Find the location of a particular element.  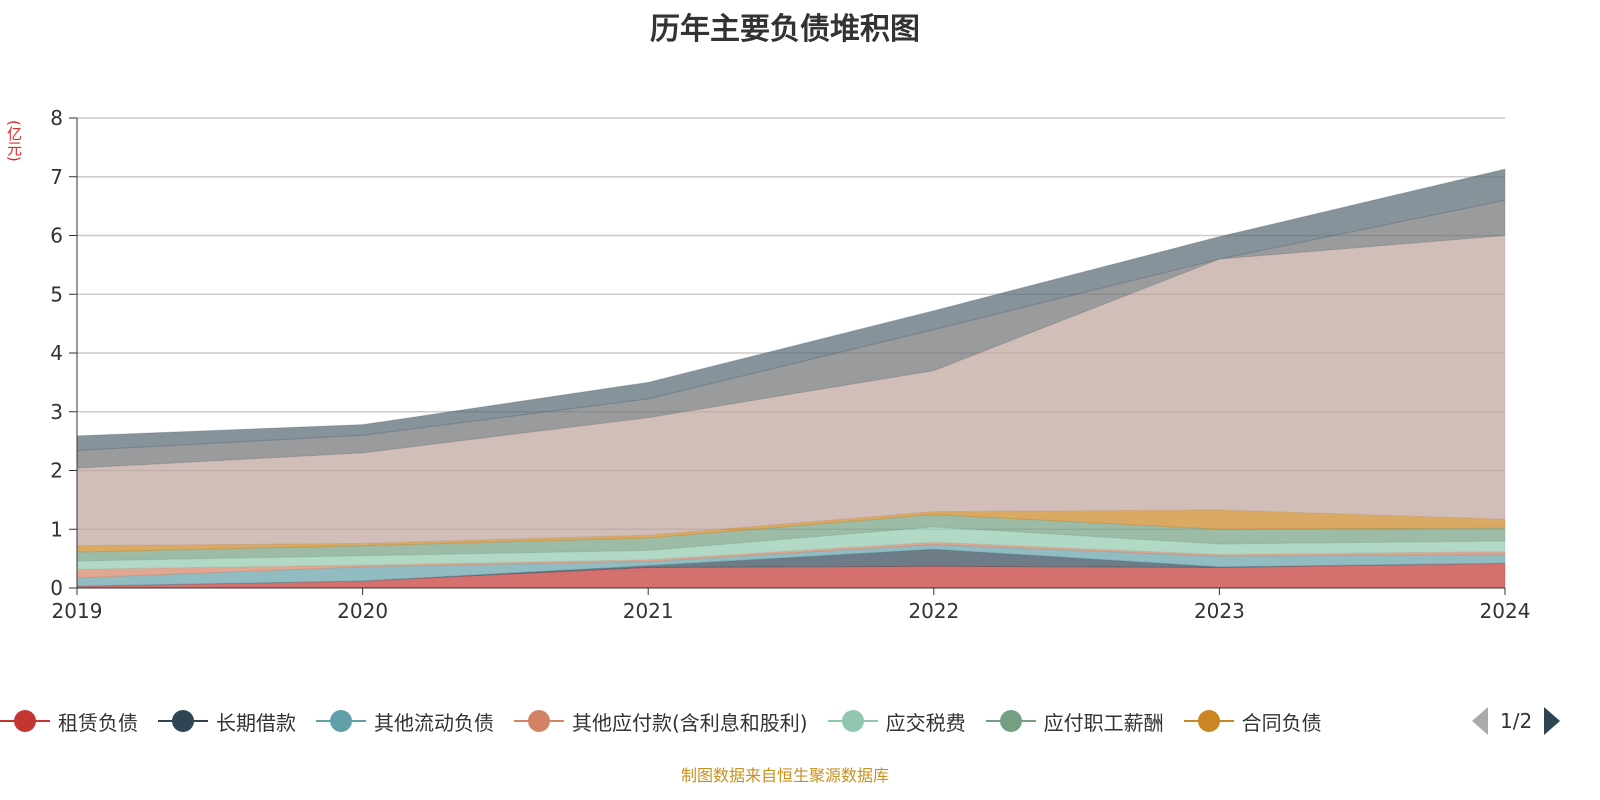

y-tick-label: 8 is located at coordinates (56, 118).